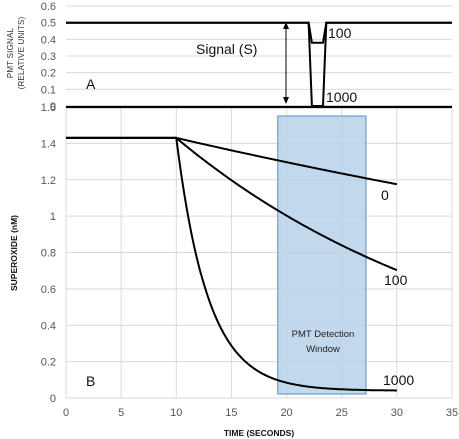  Describe the element at coordinates (396, 280) in the screenshot. I see `panel-b-label-100: 100` at that location.